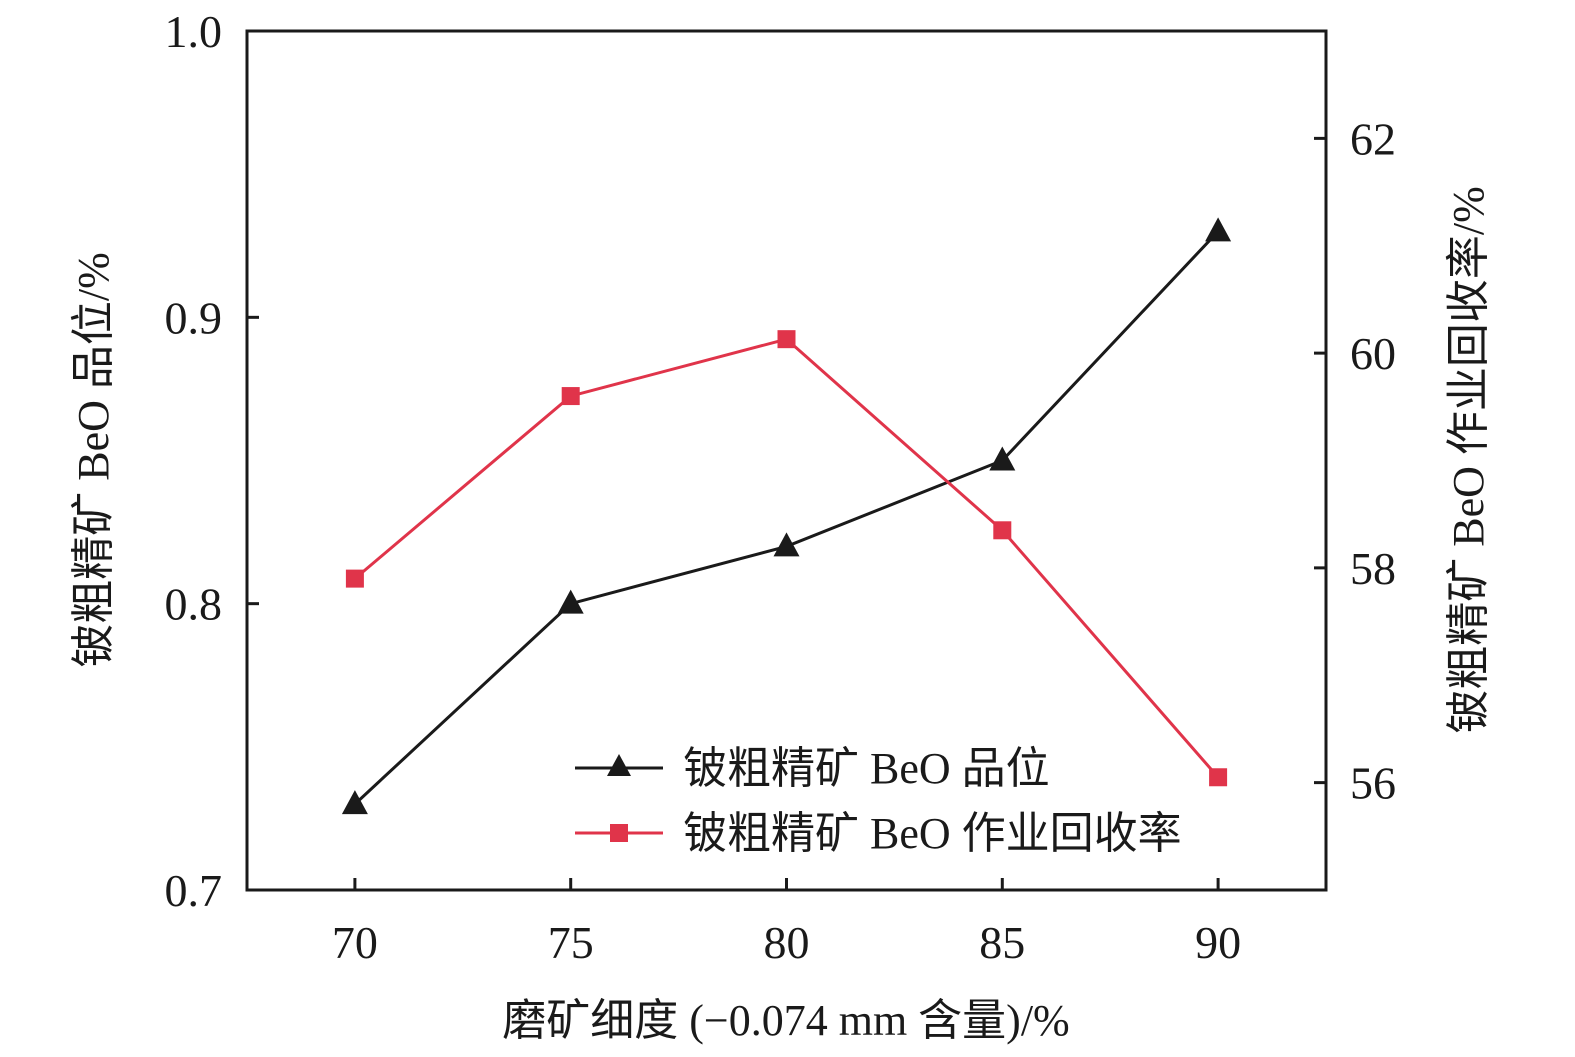 The image size is (1575, 1057). Describe the element at coordinates (1373, 568) in the screenshot. I see `y-right-tick-label: 58` at that location.